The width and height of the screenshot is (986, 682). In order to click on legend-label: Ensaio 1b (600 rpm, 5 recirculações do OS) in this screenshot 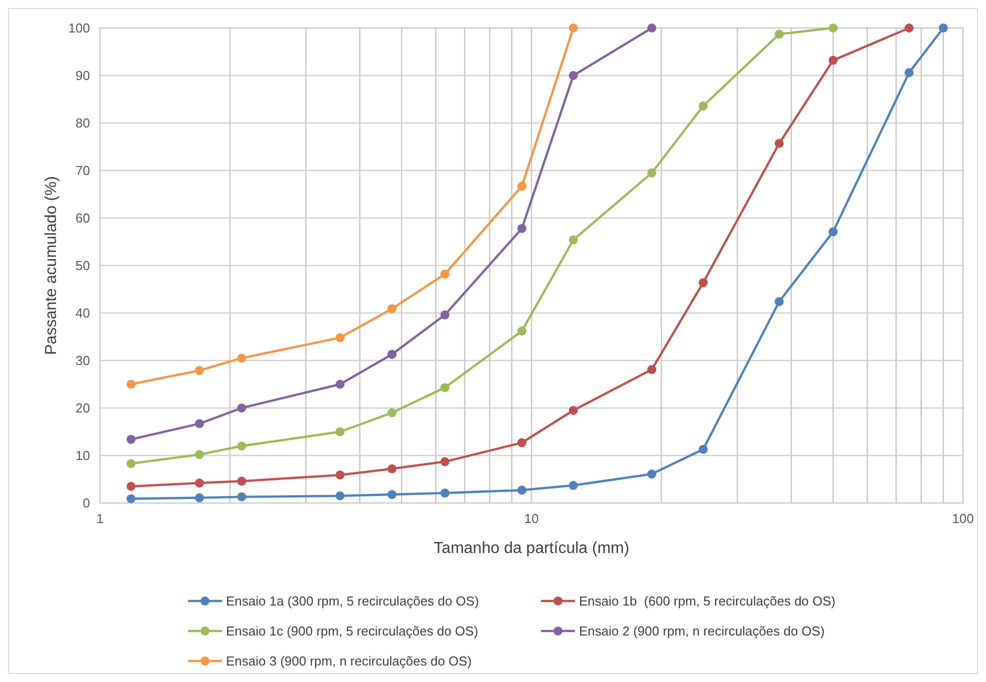, I will do `click(707, 601)`.